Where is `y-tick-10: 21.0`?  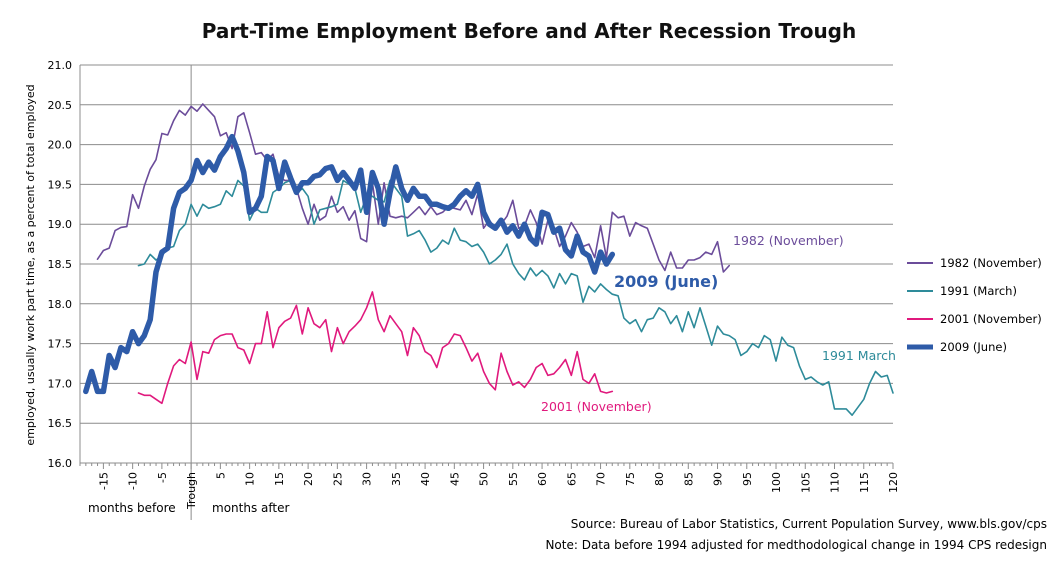
y-tick-10: 21.0 is located at coordinates (60, 65).